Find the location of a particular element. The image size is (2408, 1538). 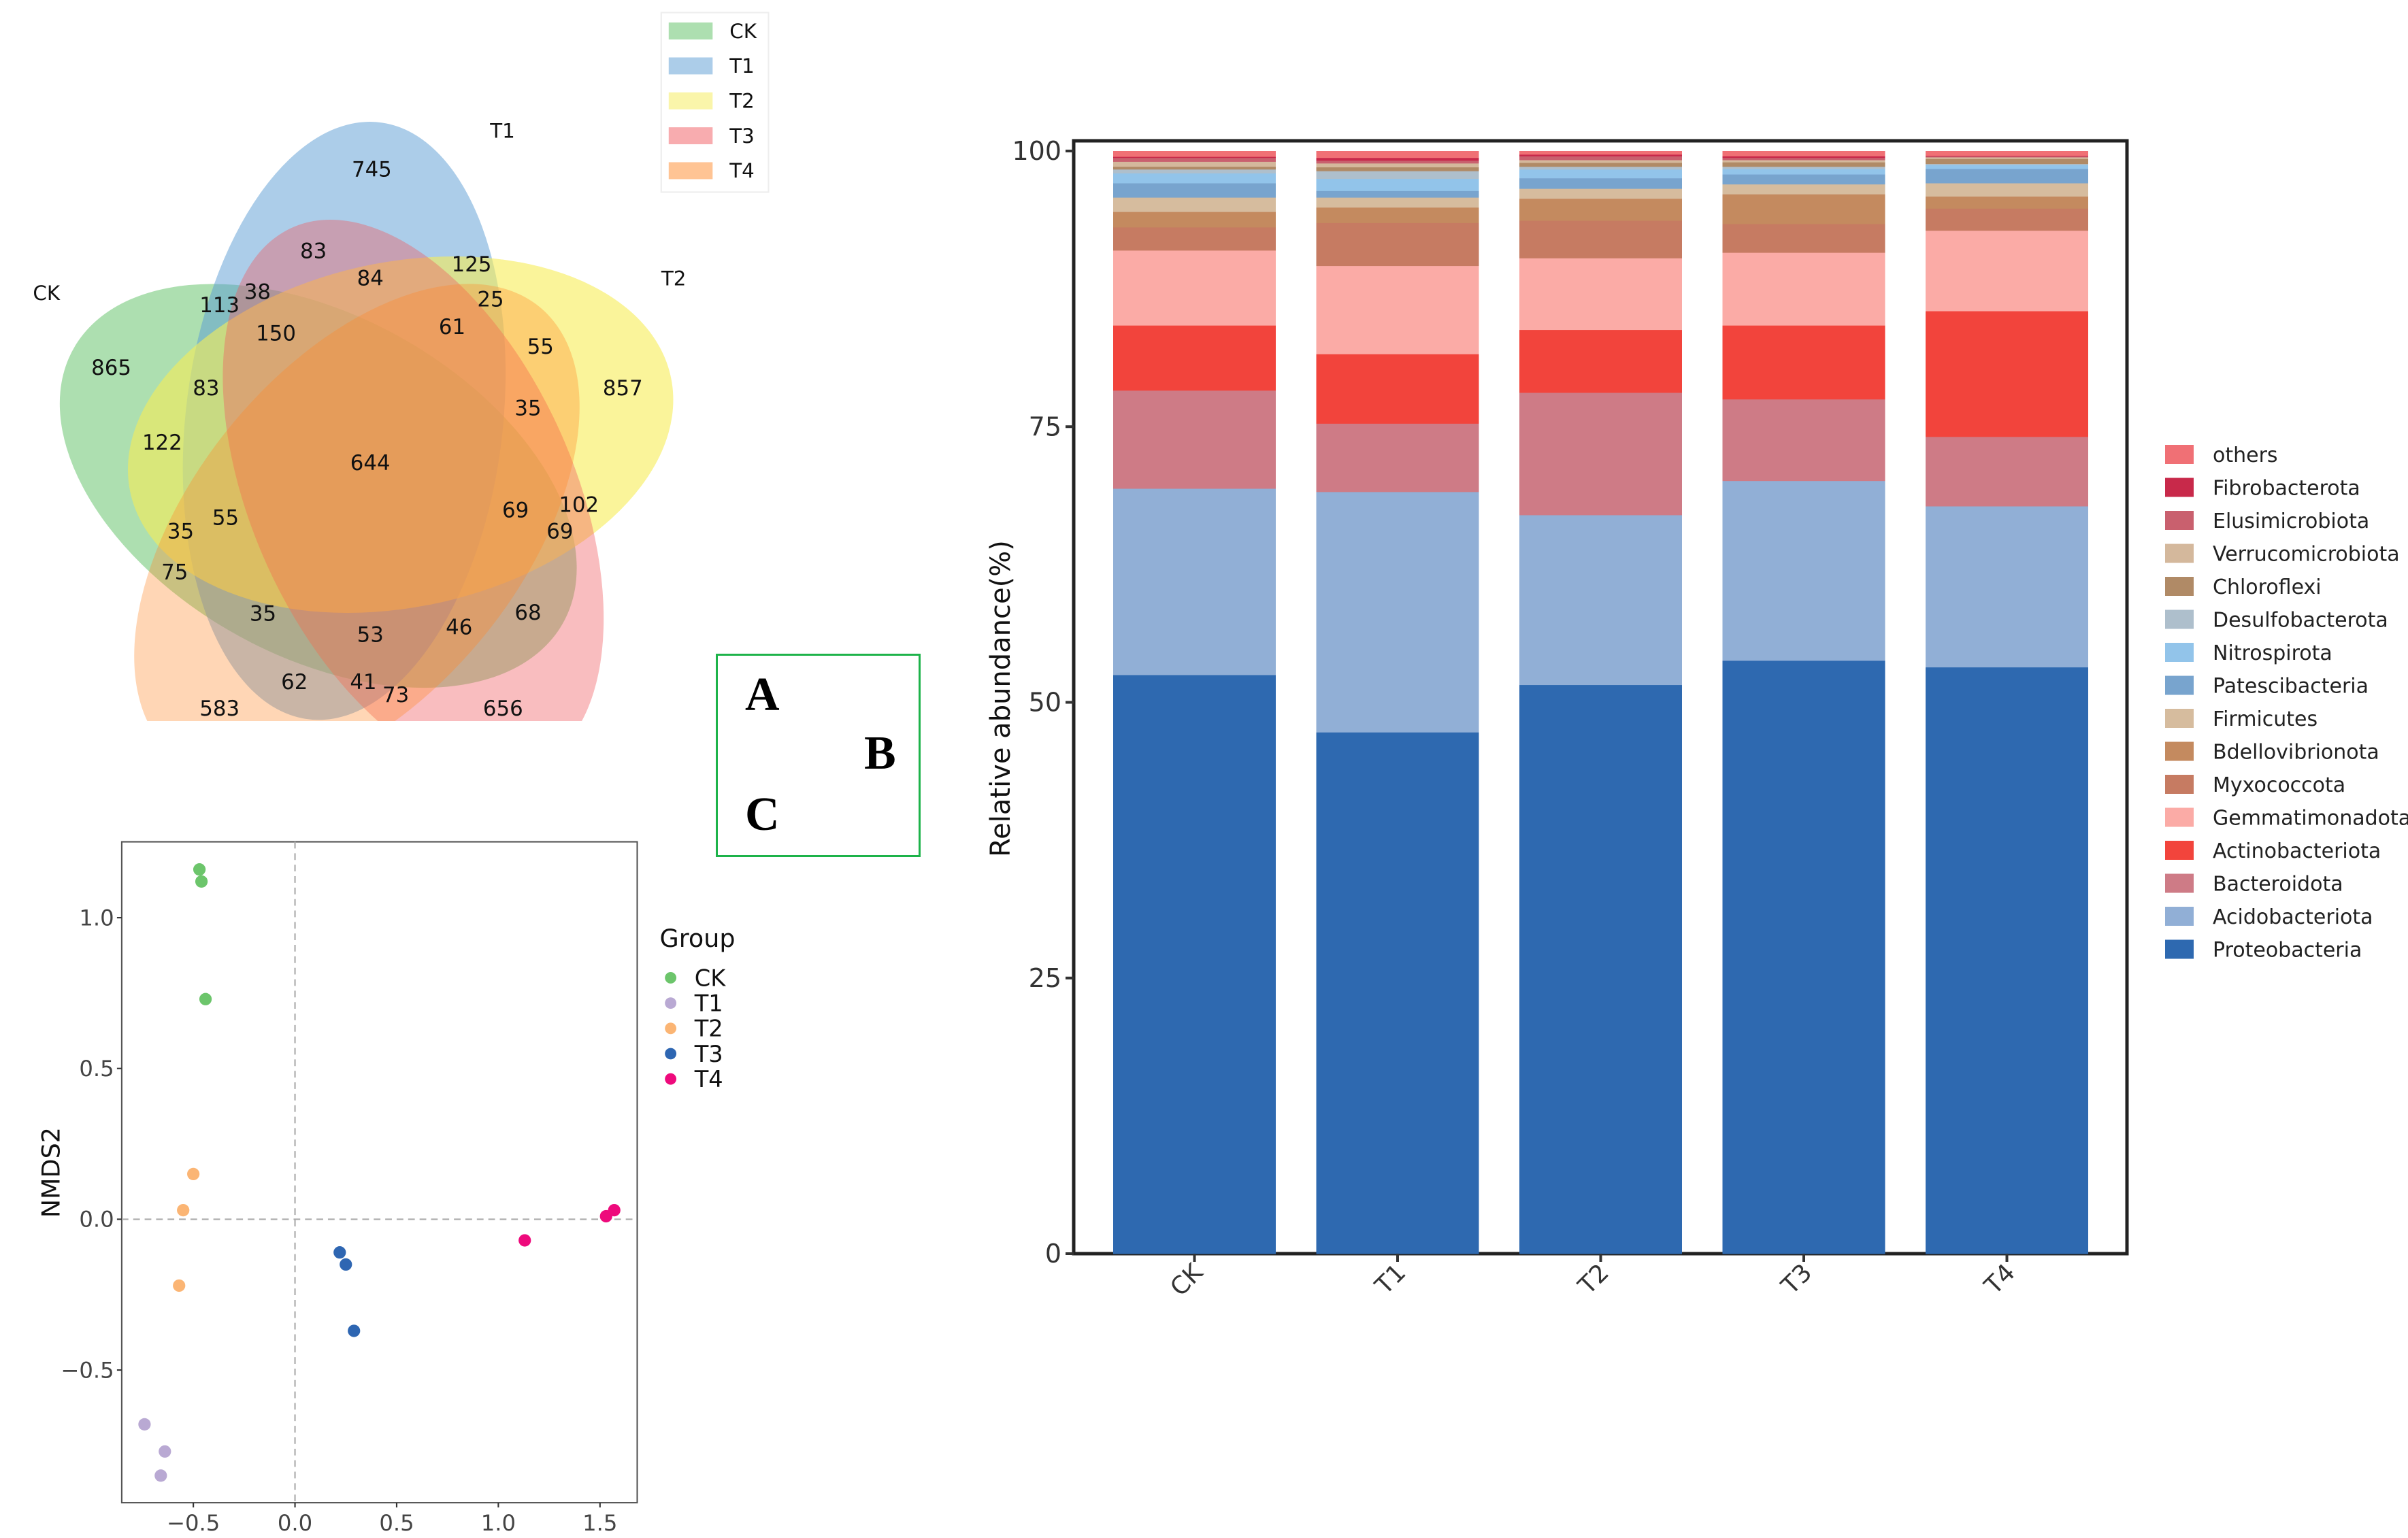

legend-label: T3 is located at coordinates (708, 1054).